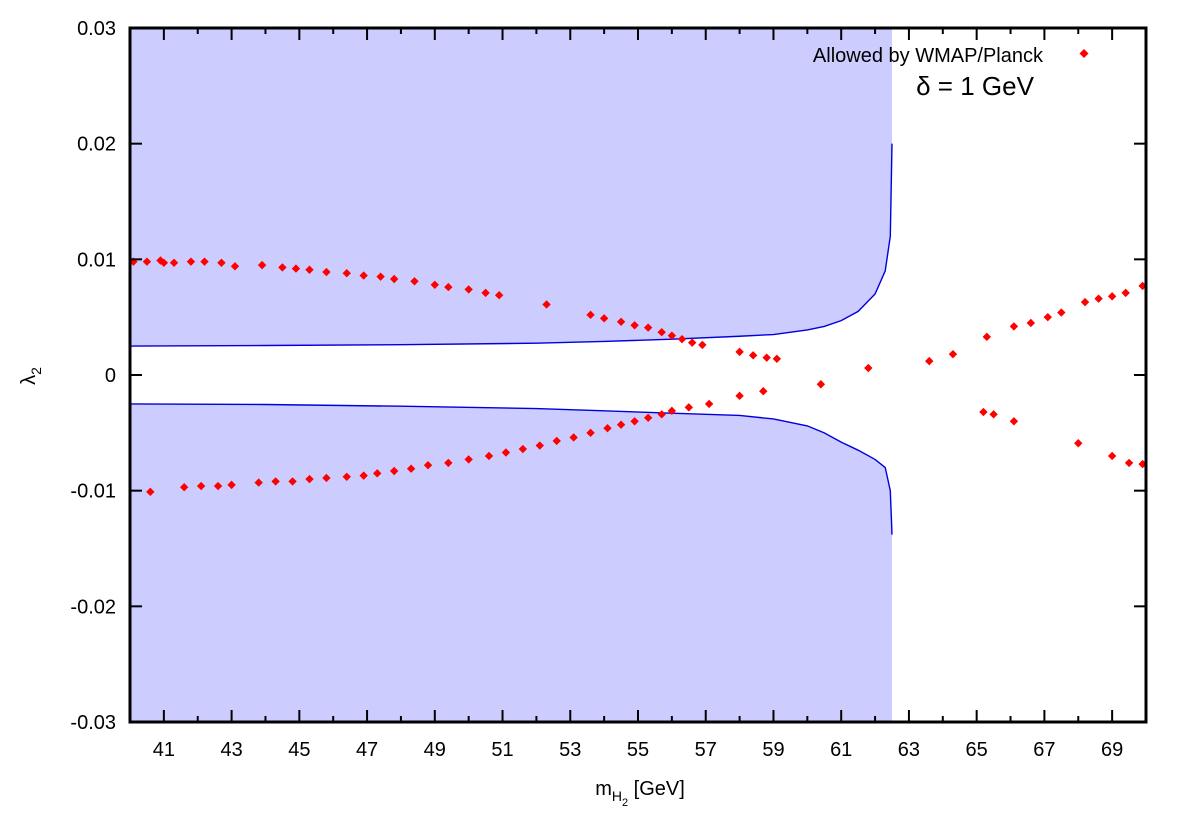 The image size is (1186, 835). Describe the element at coordinates (93, 492) in the screenshot. I see `y-tick-label: -0.01` at that location.